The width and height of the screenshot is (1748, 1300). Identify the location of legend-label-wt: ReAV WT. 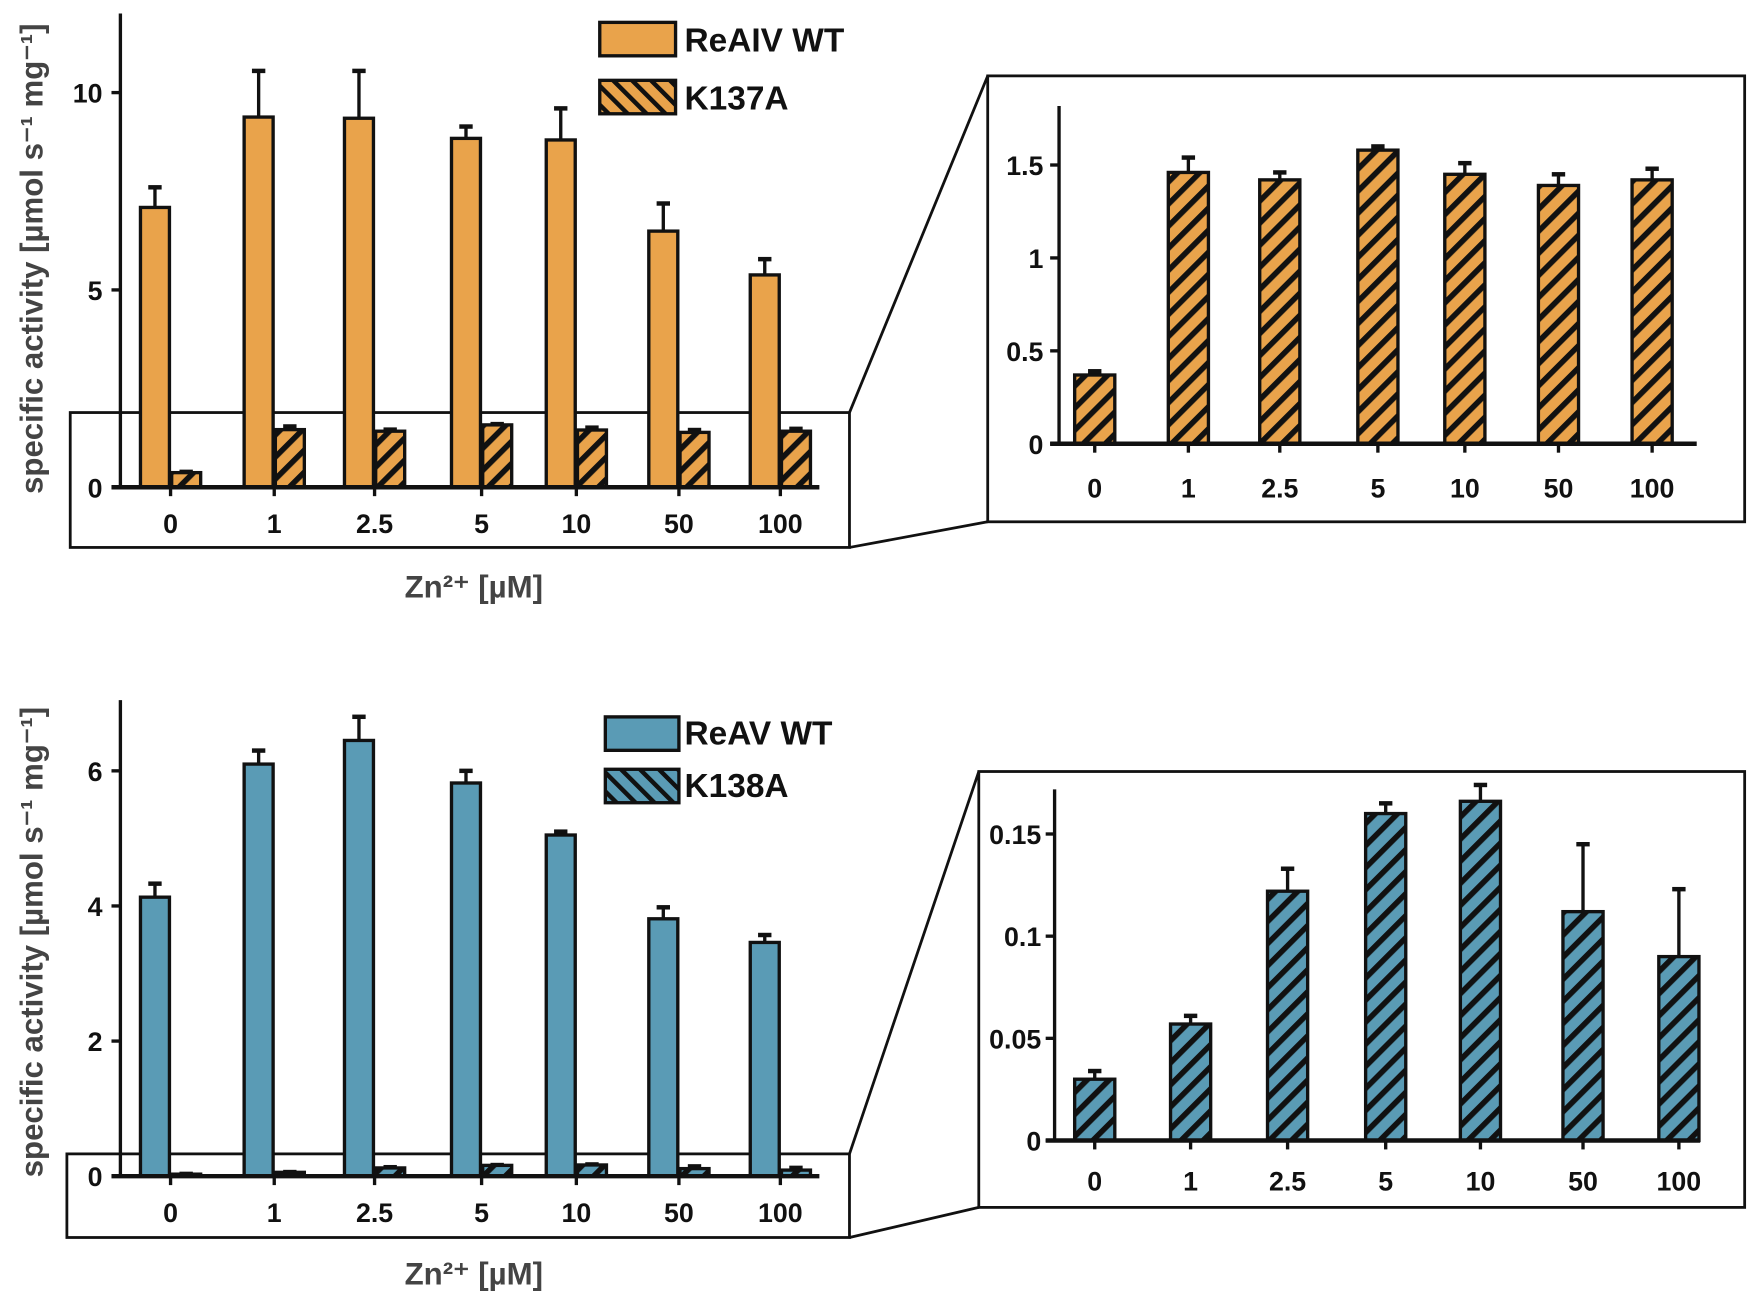
(758, 734).